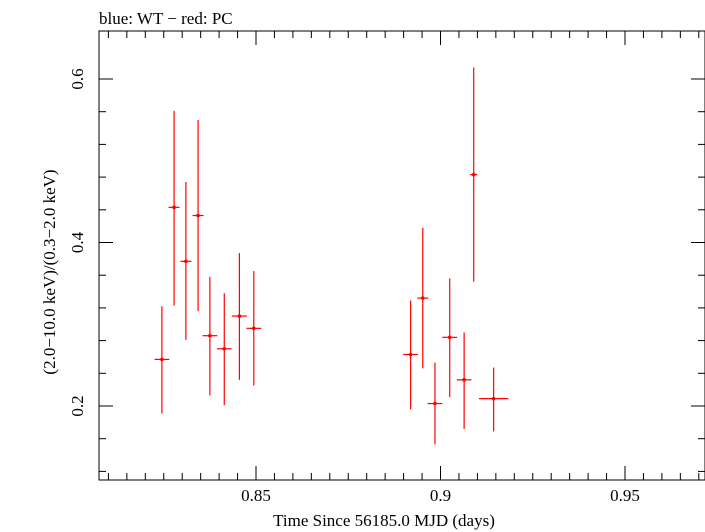 This screenshot has height=532, width=705. Describe the element at coordinates (440, 495) in the screenshot. I see `x-tick-label: 0.9` at that location.